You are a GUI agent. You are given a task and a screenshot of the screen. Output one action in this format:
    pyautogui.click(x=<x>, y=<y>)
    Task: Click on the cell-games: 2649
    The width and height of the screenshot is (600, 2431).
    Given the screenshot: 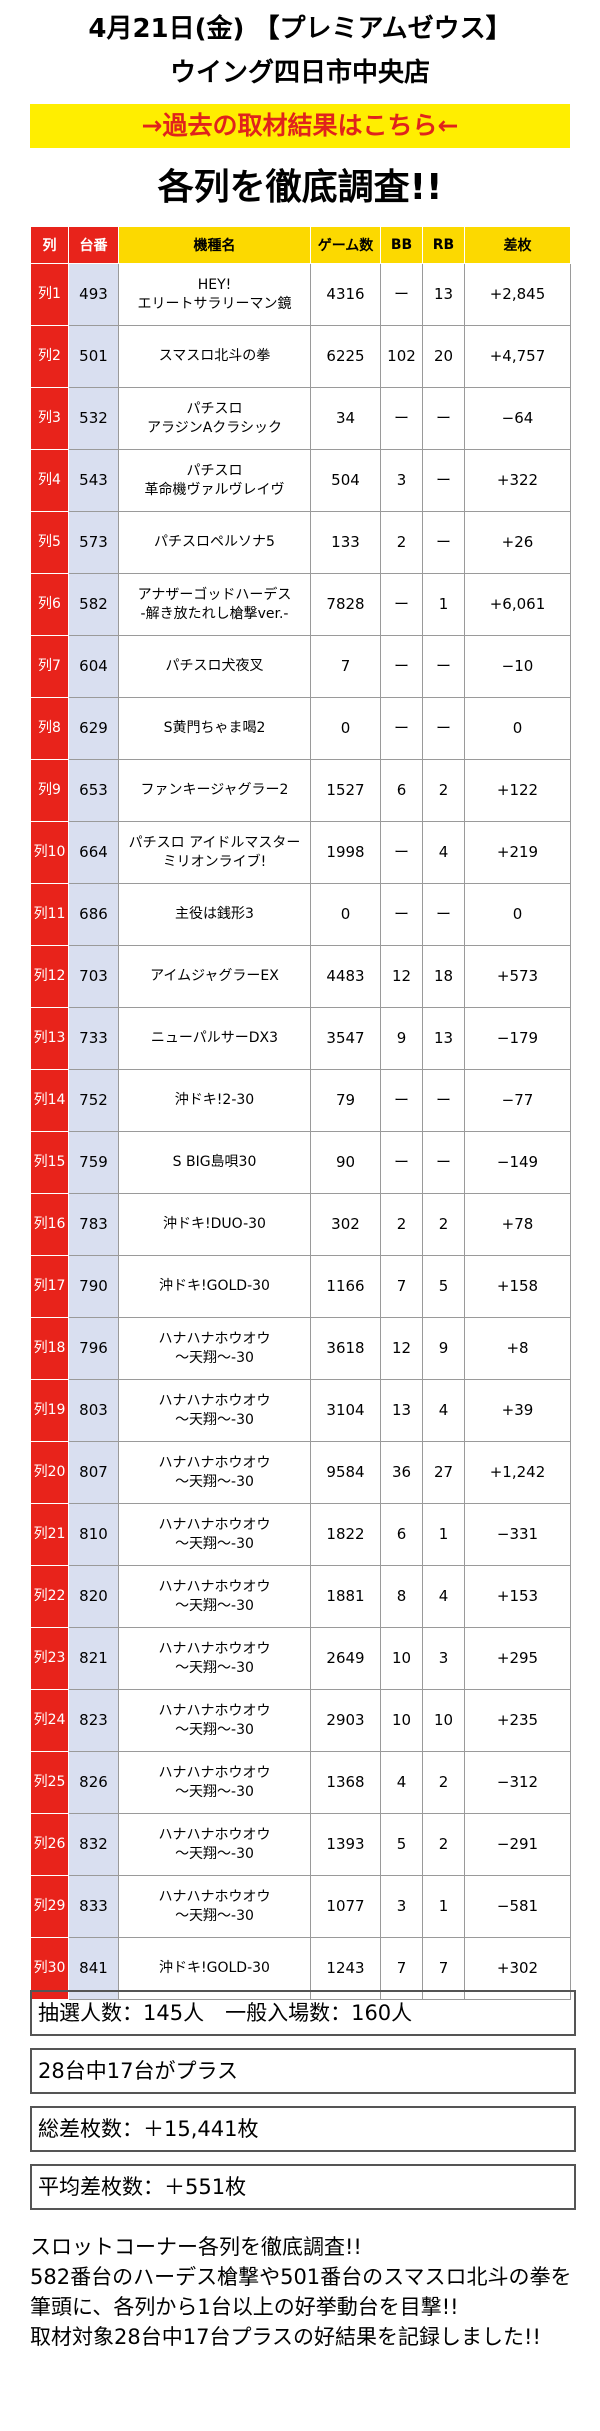 What is the action you would take?
    pyautogui.click(x=345, y=1658)
    